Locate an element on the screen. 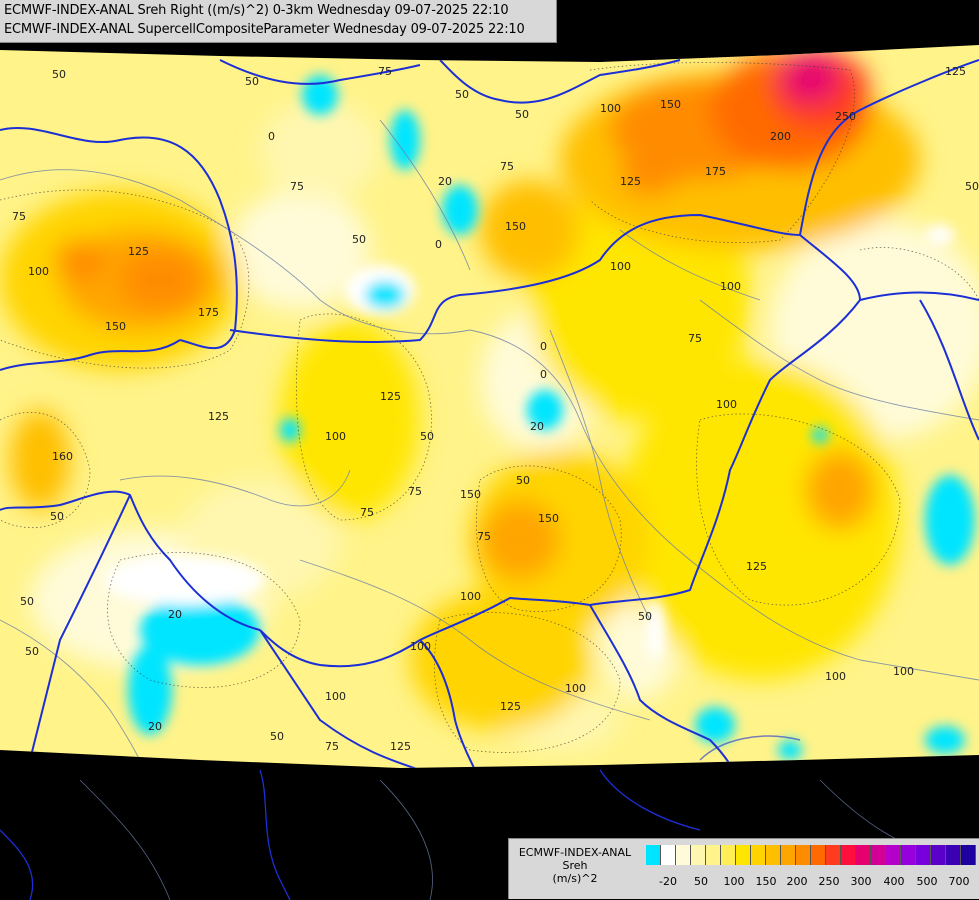 This screenshot has height=900, width=979. legend-tick-label: 300 is located at coordinates (861, 881).